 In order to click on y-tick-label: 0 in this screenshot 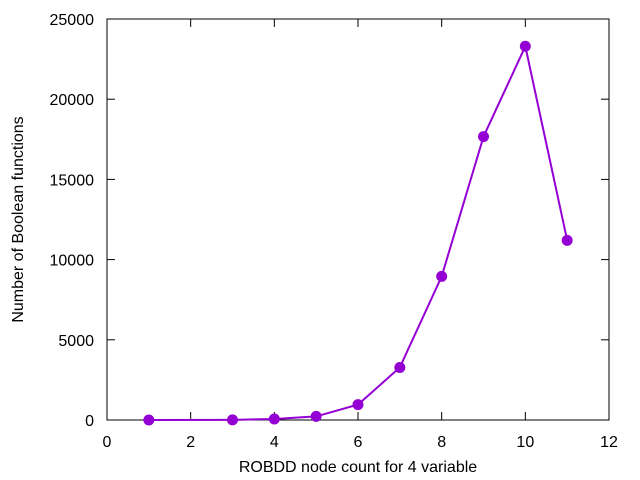, I will do `click(89, 421)`.